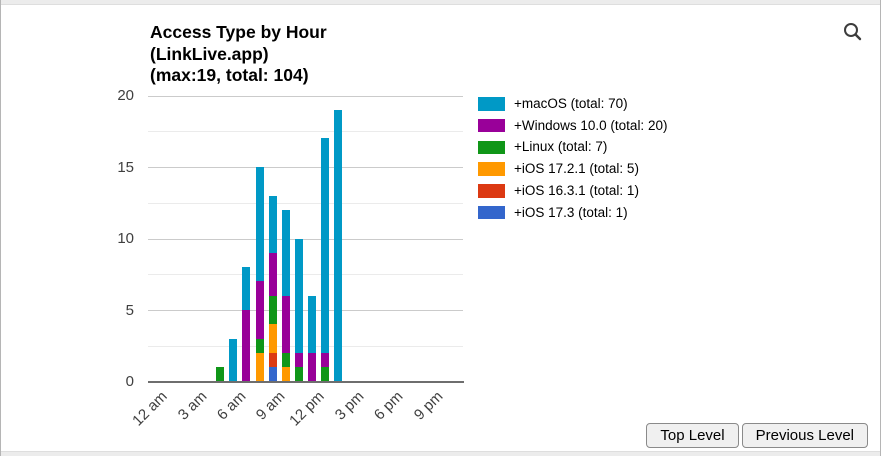 Image resolution: width=881 pixels, height=456 pixels. Describe the element at coordinates (209, 53) in the screenshot. I see `chart-title-line-2: (LinkLive.app)` at that location.